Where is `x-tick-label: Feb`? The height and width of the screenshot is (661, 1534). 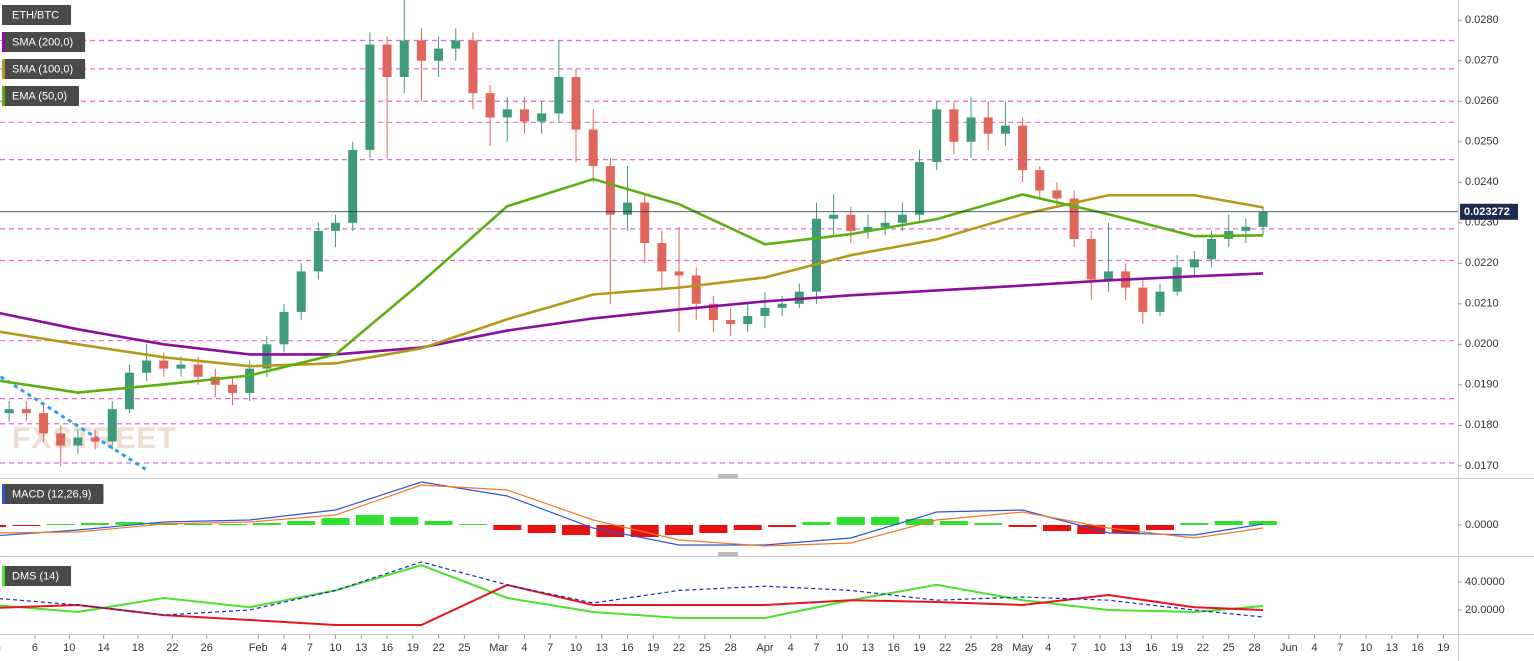 x-tick-label: Feb is located at coordinates (258, 648).